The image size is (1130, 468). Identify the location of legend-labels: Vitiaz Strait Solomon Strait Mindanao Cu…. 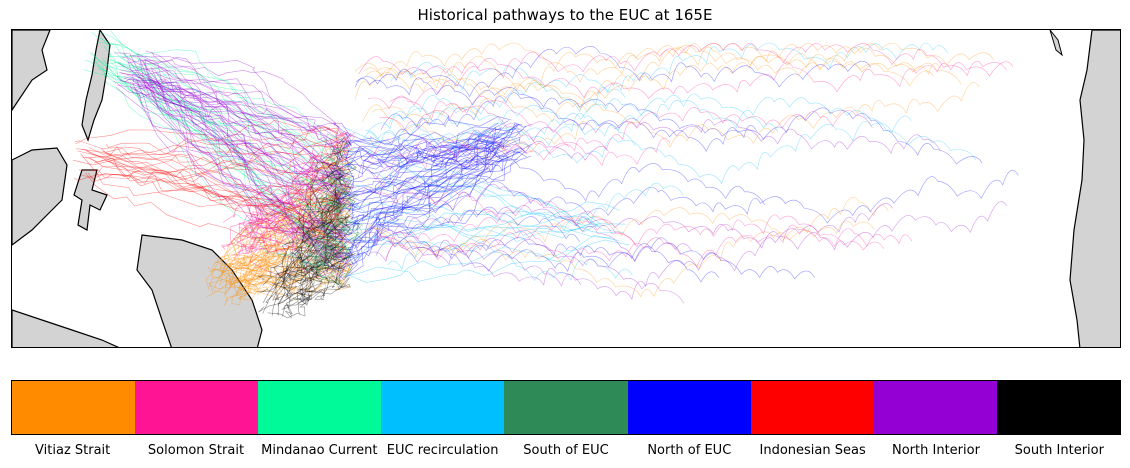
(566, 450).